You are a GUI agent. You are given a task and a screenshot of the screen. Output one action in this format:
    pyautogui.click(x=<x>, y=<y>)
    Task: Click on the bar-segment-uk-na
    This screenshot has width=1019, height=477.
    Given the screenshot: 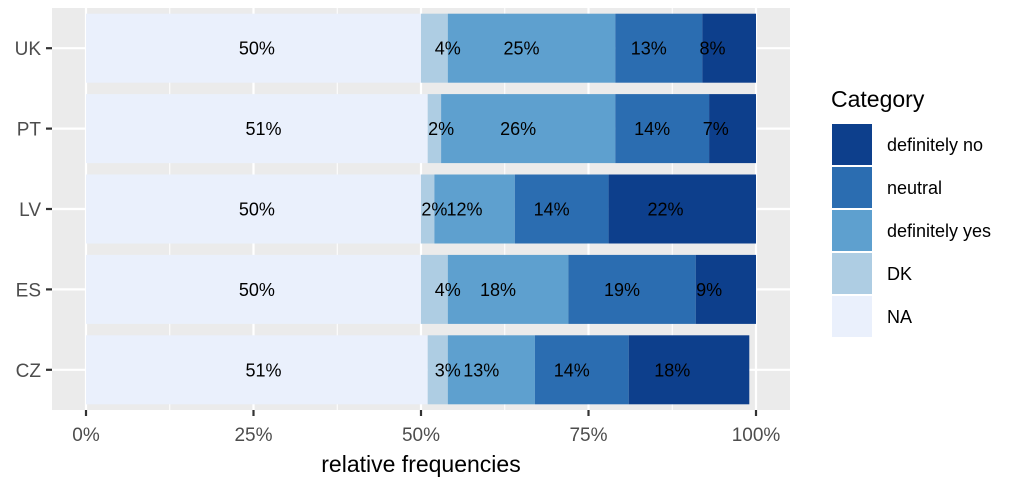 What is the action you would take?
    pyautogui.click(x=253, y=48)
    